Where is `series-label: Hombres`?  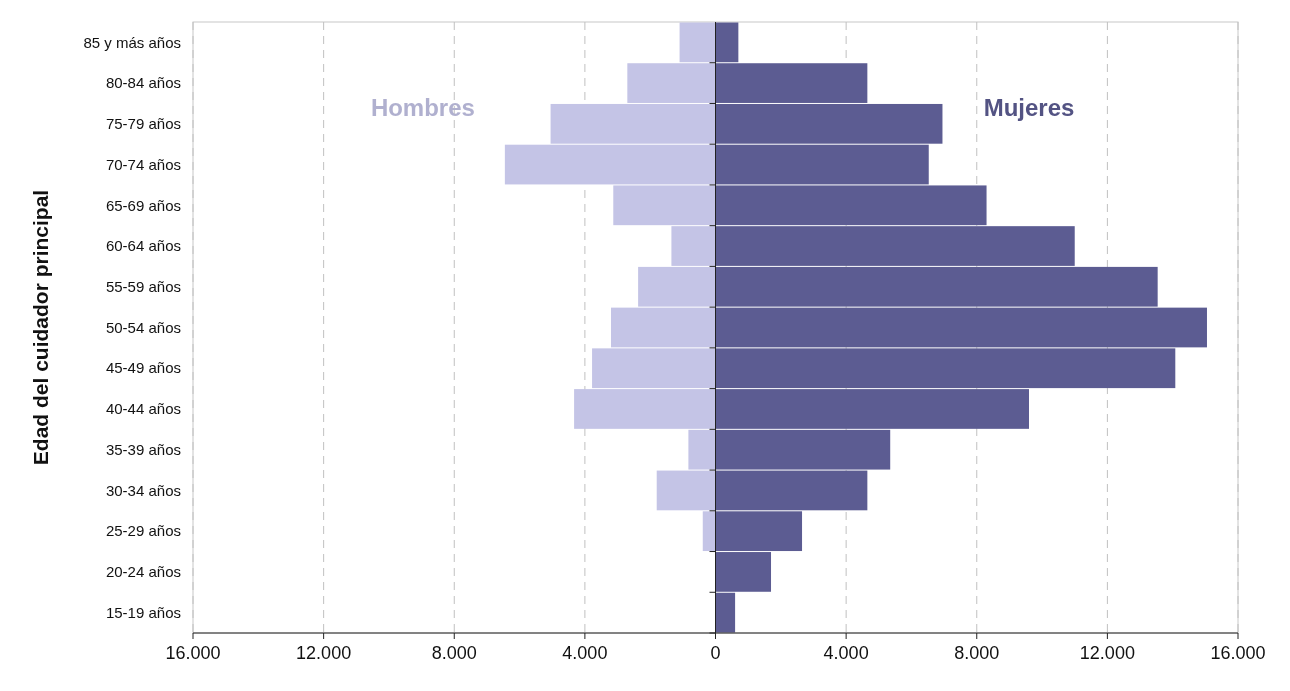
series-label: Hombres is located at coordinates (422, 107).